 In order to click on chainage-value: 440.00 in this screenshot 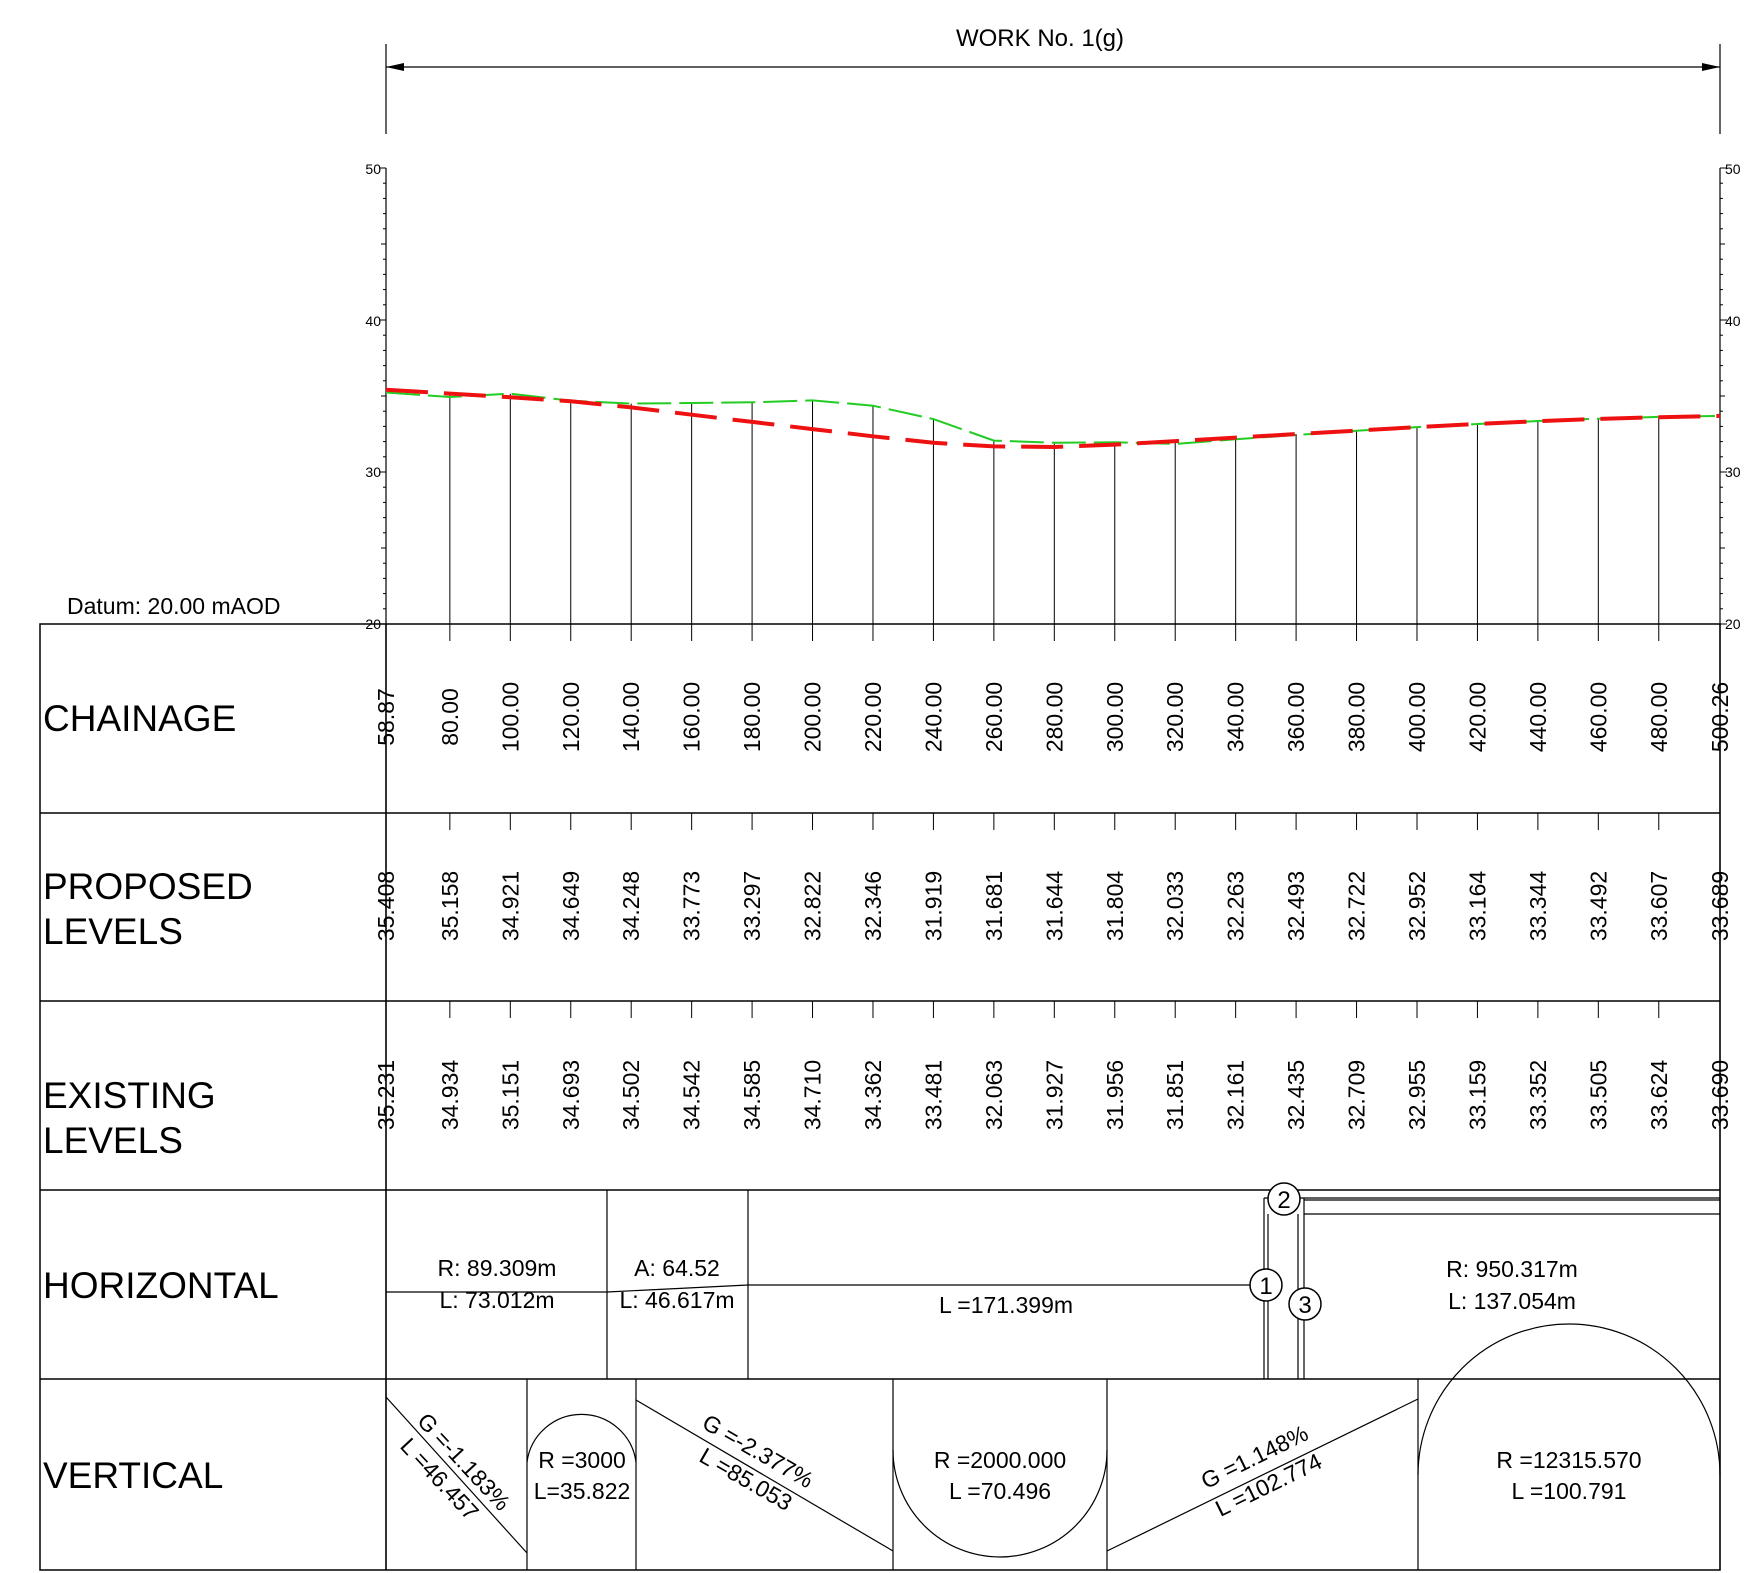, I will do `click(1538, 717)`.